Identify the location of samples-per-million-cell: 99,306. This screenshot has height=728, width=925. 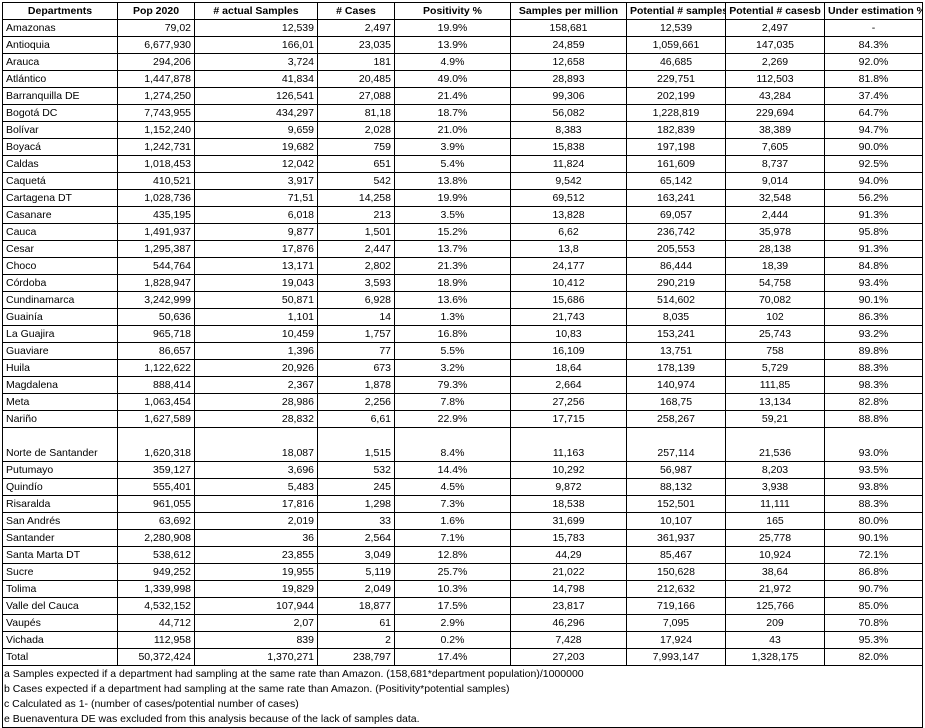
(568, 96).